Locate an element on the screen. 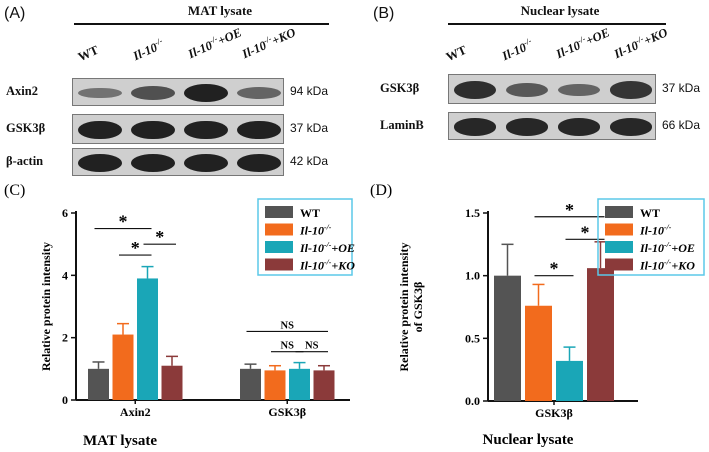 This screenshot has height=452, width=709. y-tick-label: 4 is located at coordinates (65, 275).